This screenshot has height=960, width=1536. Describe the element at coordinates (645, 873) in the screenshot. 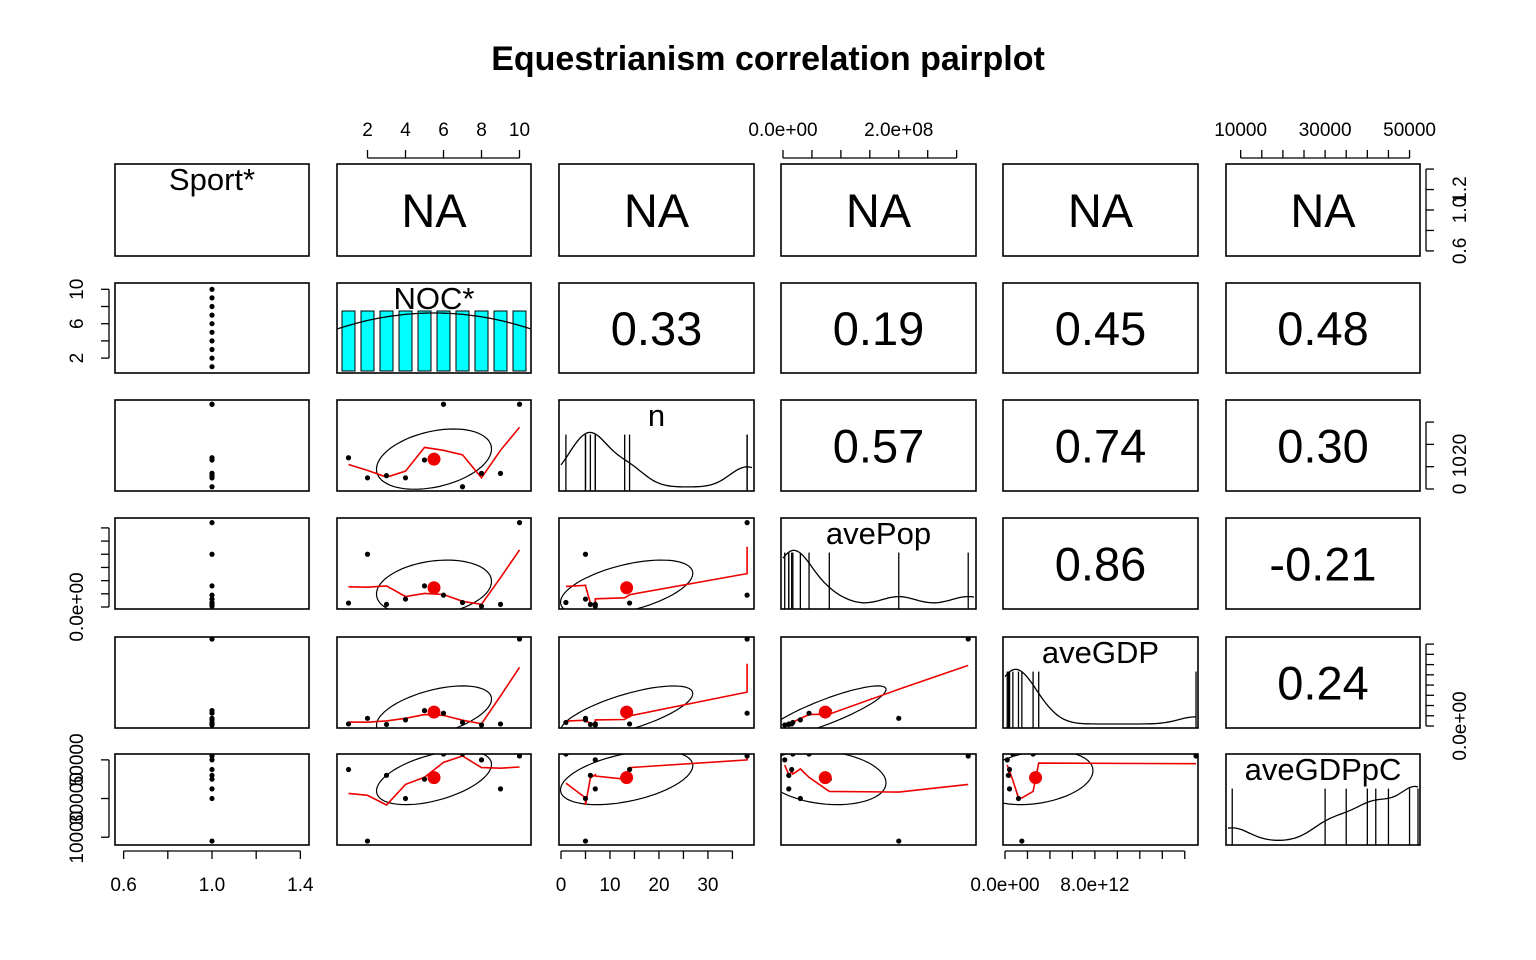

I see `bottom-axis-n: 0 10 20 30` at that location.